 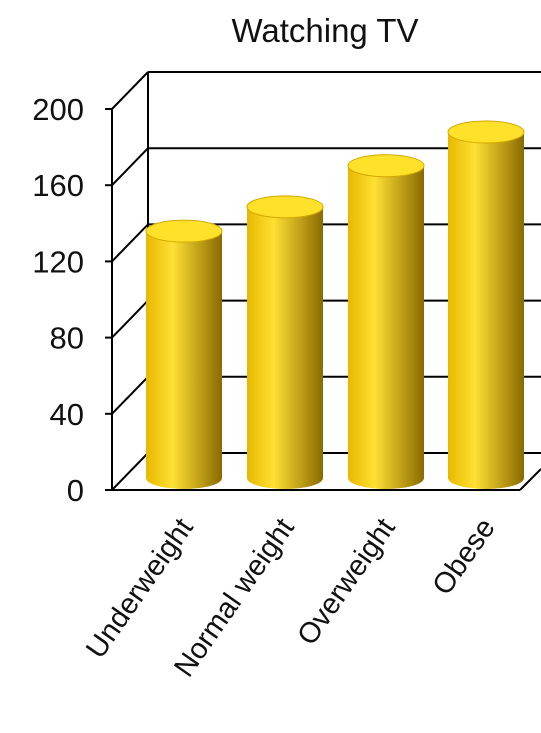 What do you see at coordinates (58, 109) in the screenshot?
I see `y-tick-label: 200` at bounding box center [58, 109].